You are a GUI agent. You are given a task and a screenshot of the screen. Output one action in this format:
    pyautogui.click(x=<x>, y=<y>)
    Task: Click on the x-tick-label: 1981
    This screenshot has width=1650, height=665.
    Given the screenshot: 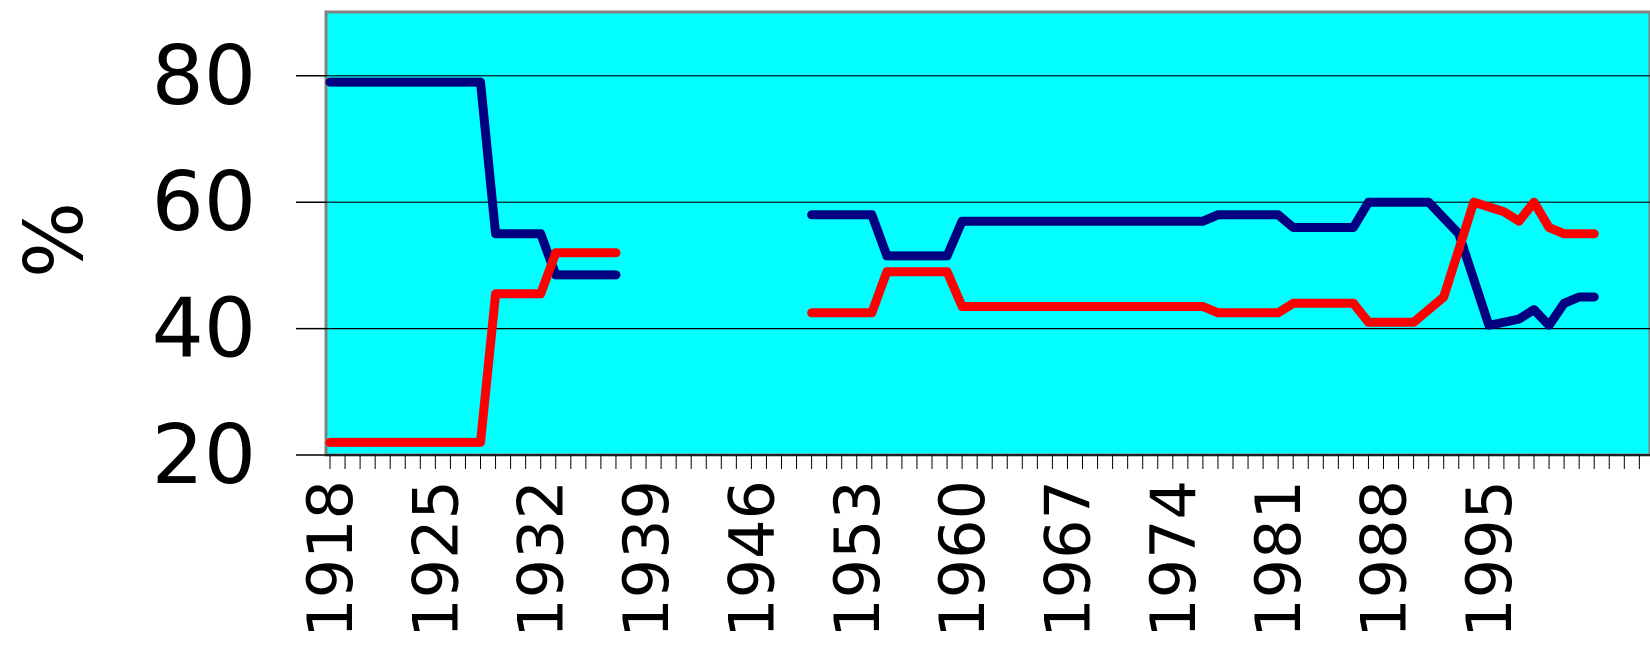 What is the action you would take?
    pyautogui.click(x=1278, y=559)
    